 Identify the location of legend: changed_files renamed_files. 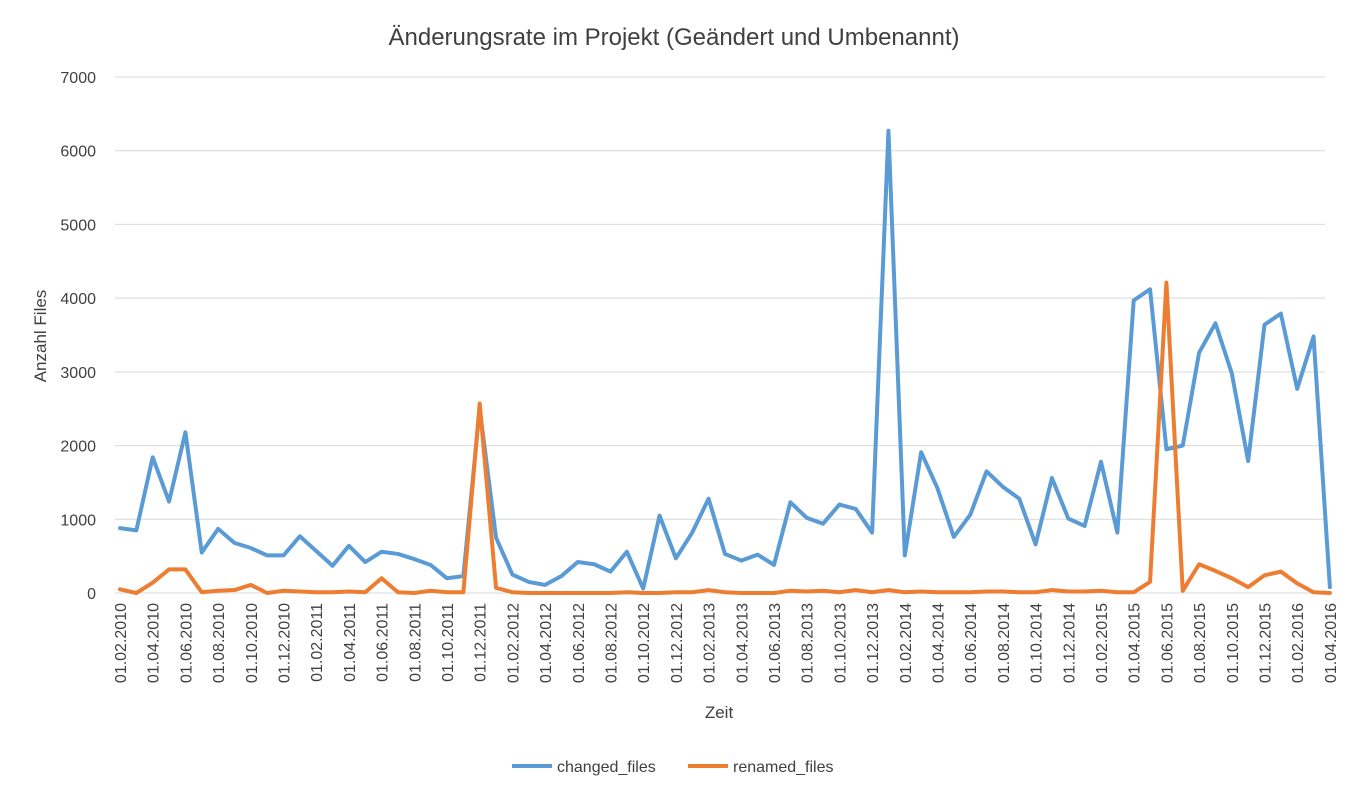
(673, 767).